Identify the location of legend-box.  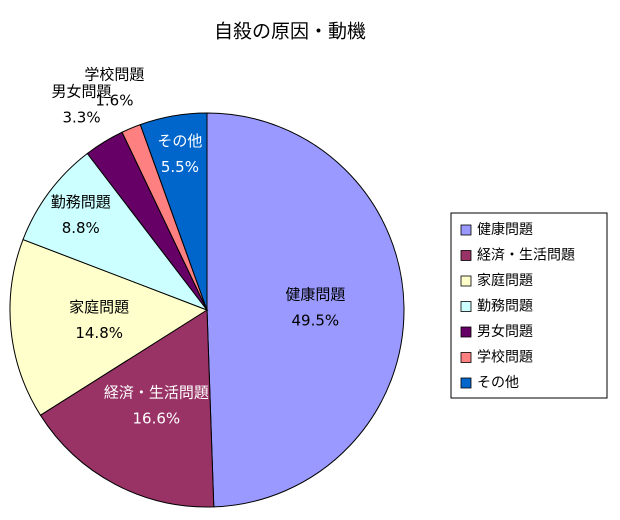
(529, 305).